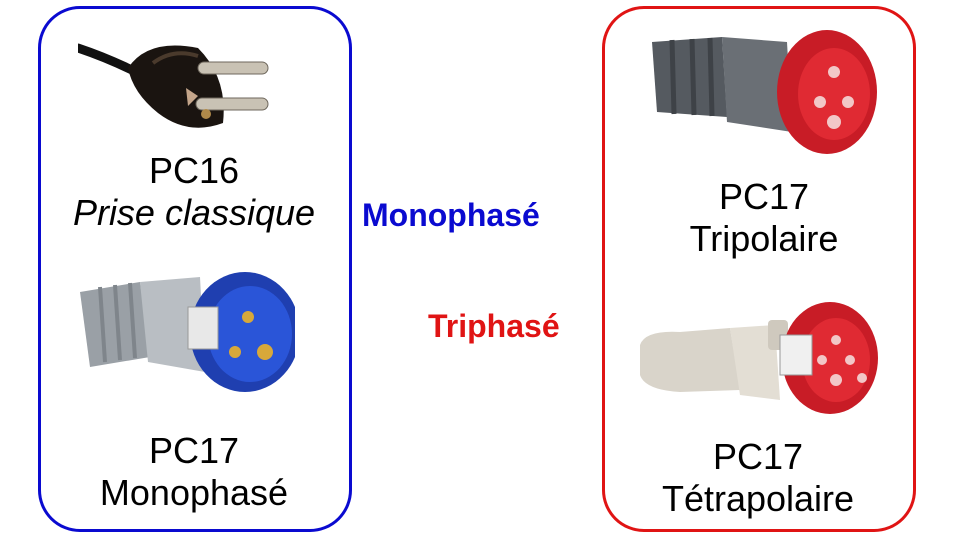 This screenshot has height=540, width=960. I want to click on pc17-tetrapolaire-label: PC17 Tétrapolaire, so click(758, 478).